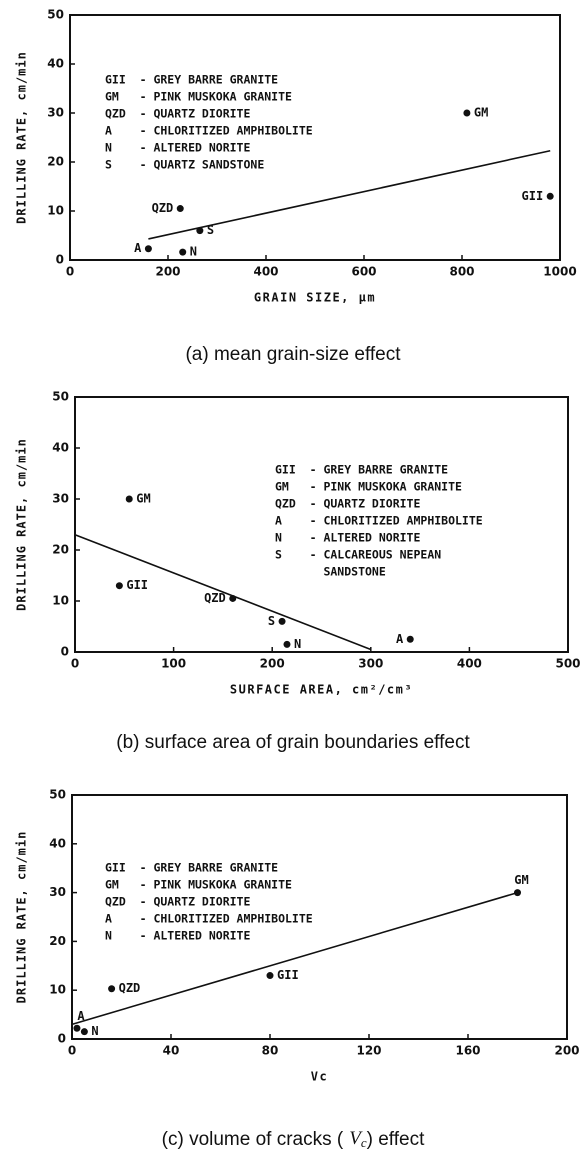 Image resolution: width=586 pixels, height=1164 pixels. Describe the element at coordinates (315, 298) in the screenshot. I see `x-axis-label: GRAIN SIZE, μm` at that location.